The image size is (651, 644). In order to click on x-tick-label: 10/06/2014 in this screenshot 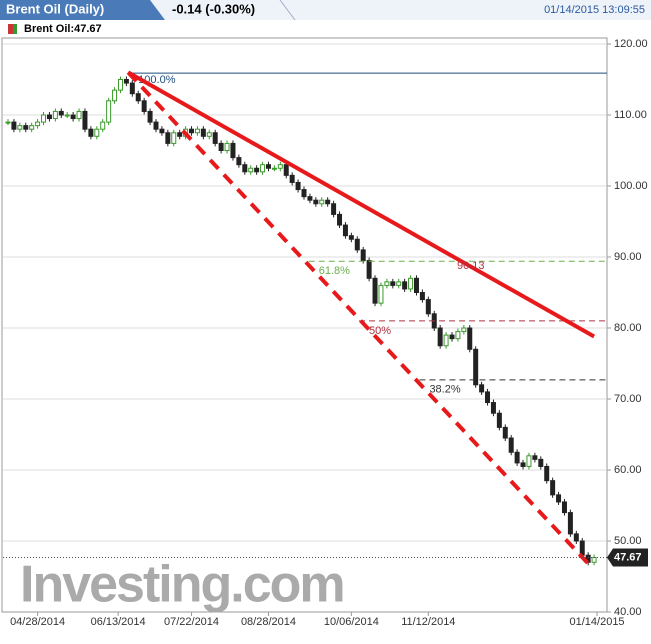, I will do `click(351, 622)`.